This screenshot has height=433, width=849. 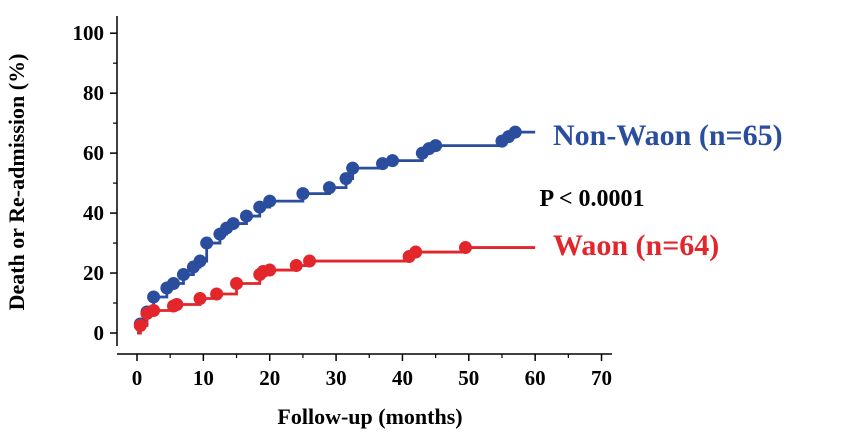 What do you see at coordinates (535, 378) in the screenshot?
I see `x-tick-label: 60` at bounding box center [535, 378].